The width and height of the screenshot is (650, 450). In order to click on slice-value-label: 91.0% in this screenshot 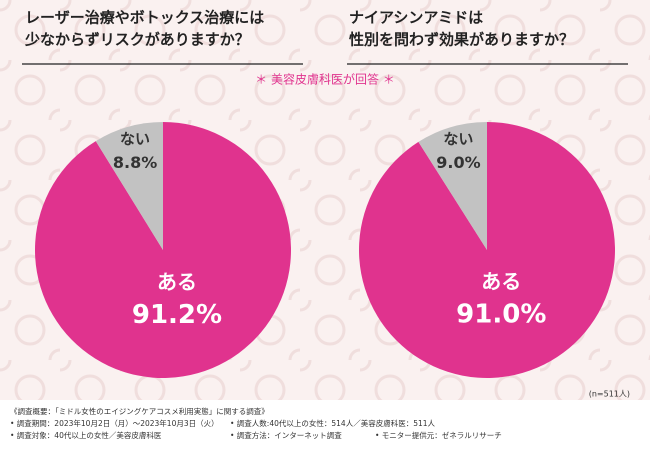, I will do `click(501, 315)`.